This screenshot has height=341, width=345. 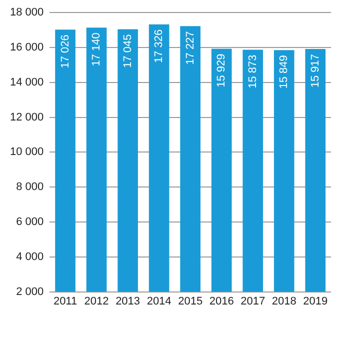 What do you see at coordinates (96, 301) in the screenshot?
I see `x-tick-label: 2012` at bounding box center [96, 301].